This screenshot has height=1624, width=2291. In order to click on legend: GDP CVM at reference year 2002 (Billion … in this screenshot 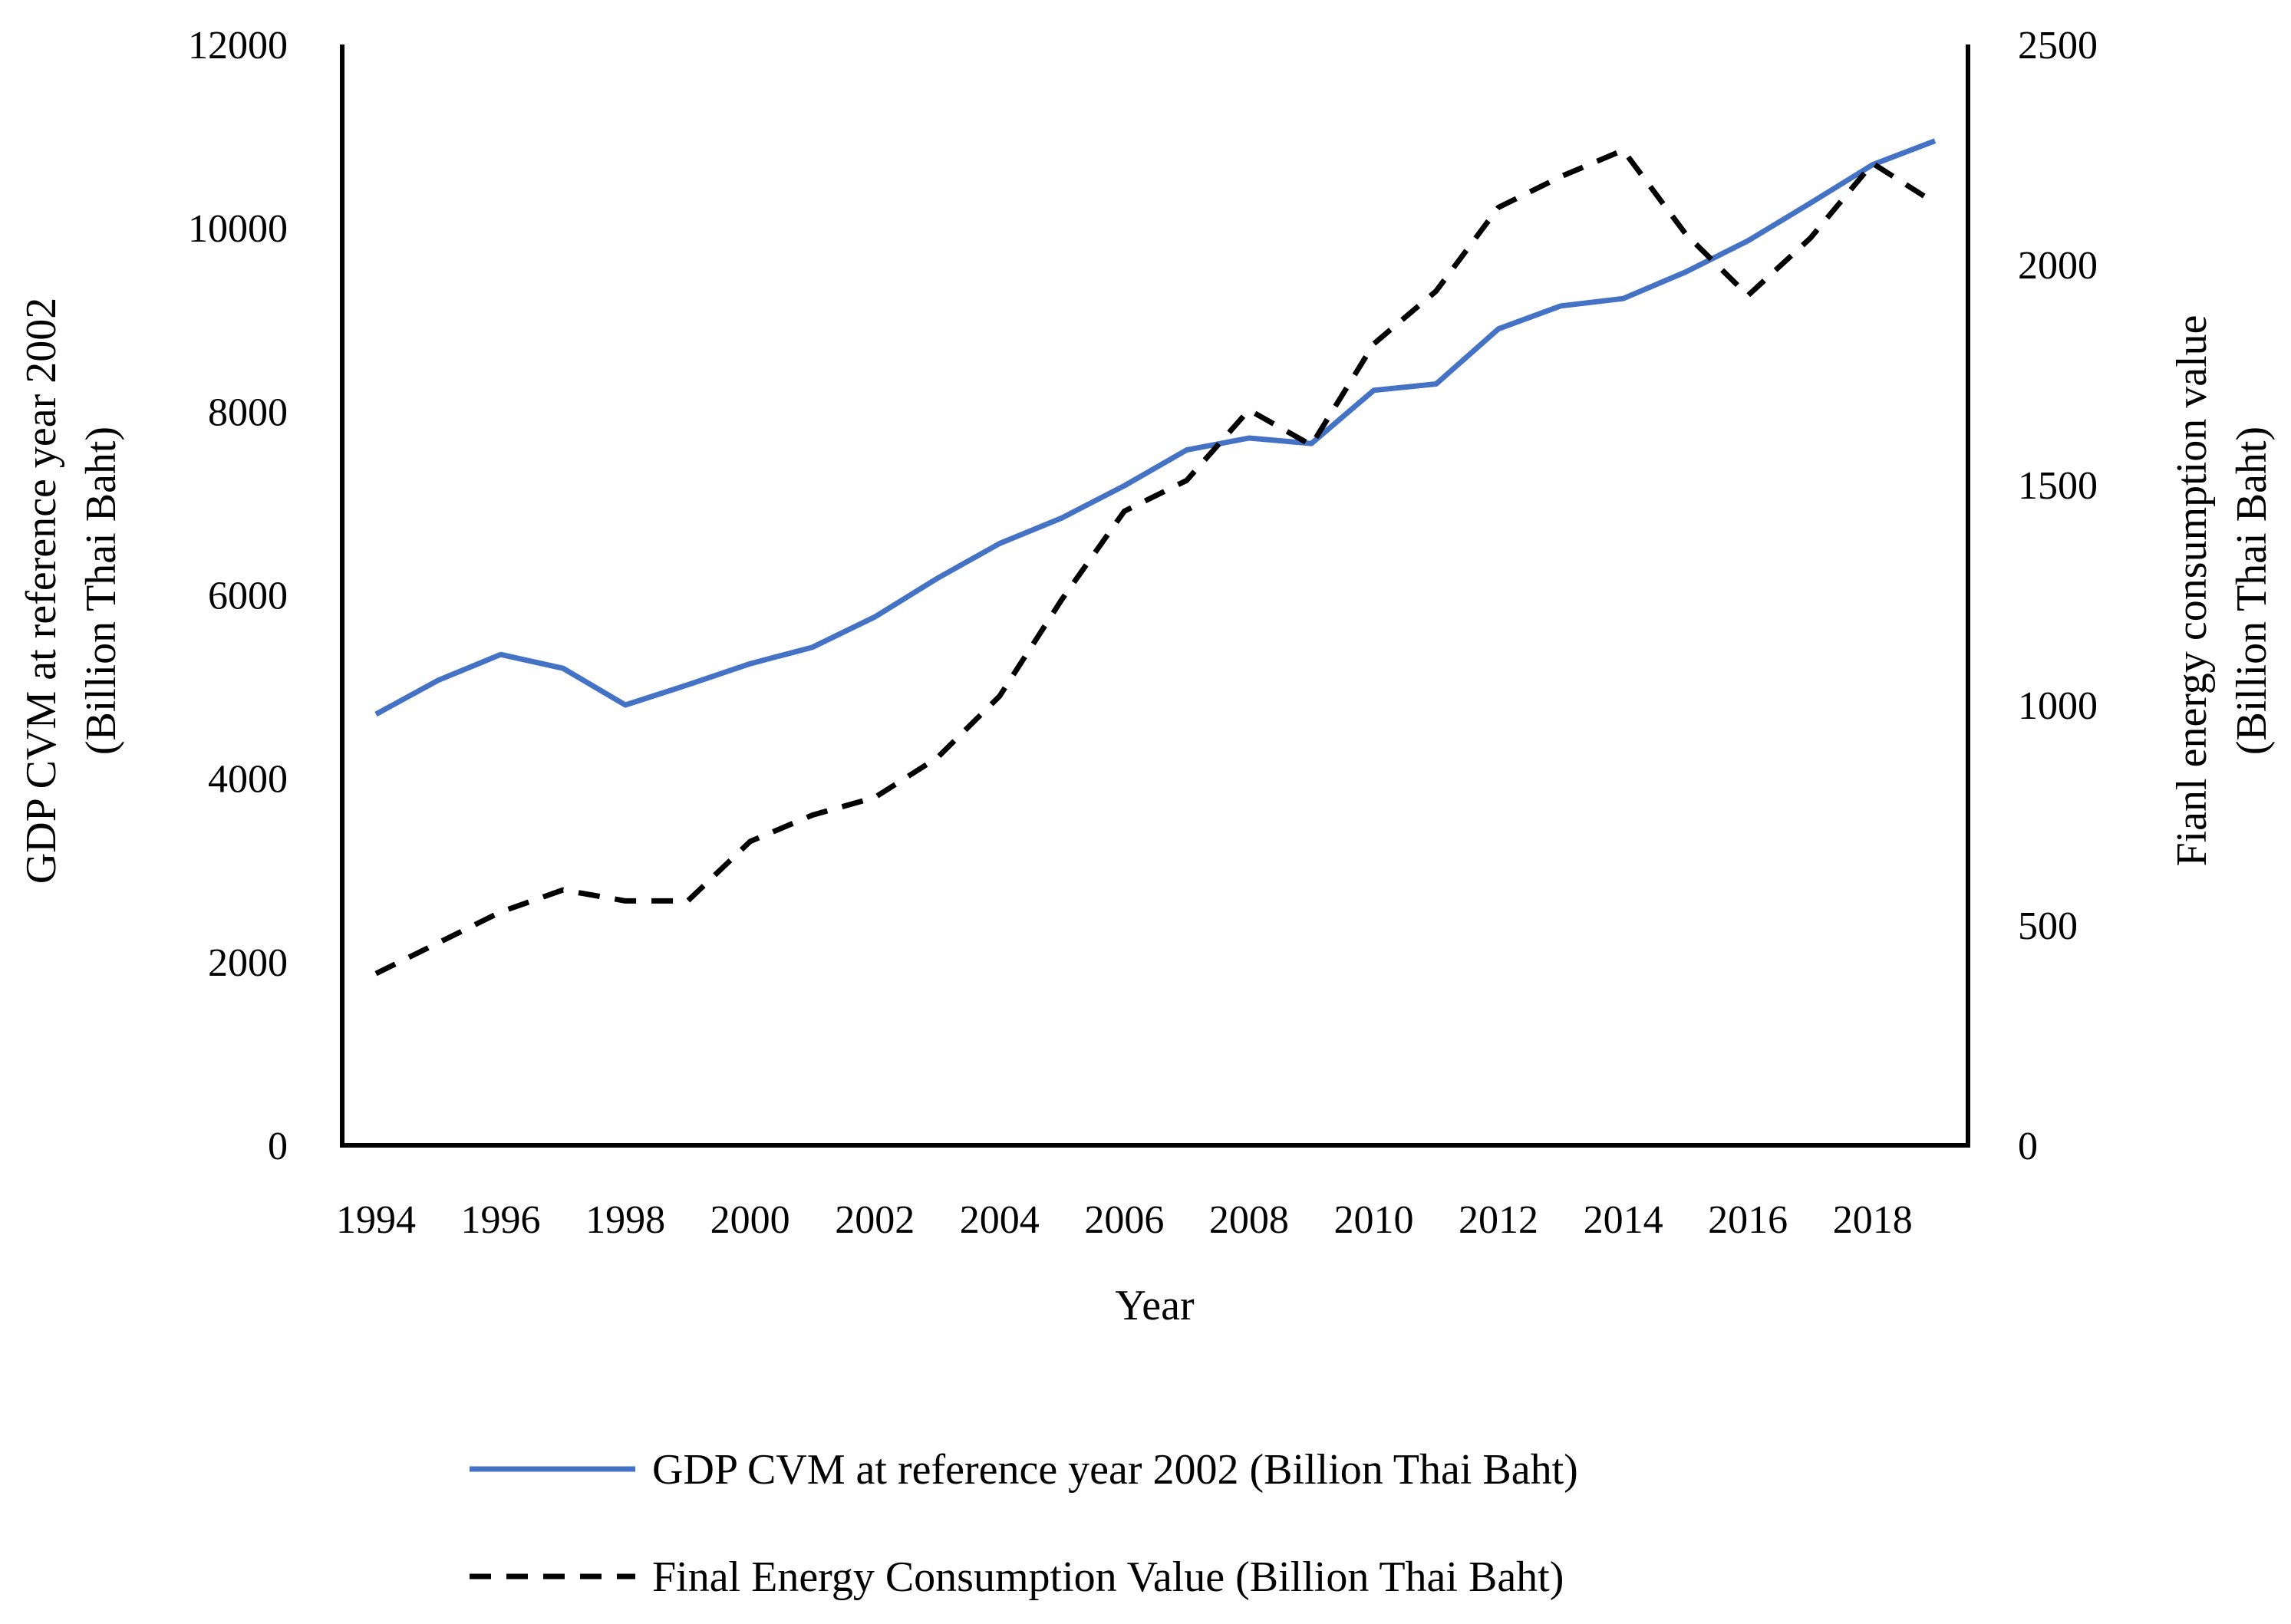, I will do `click(1024, 1523)`.